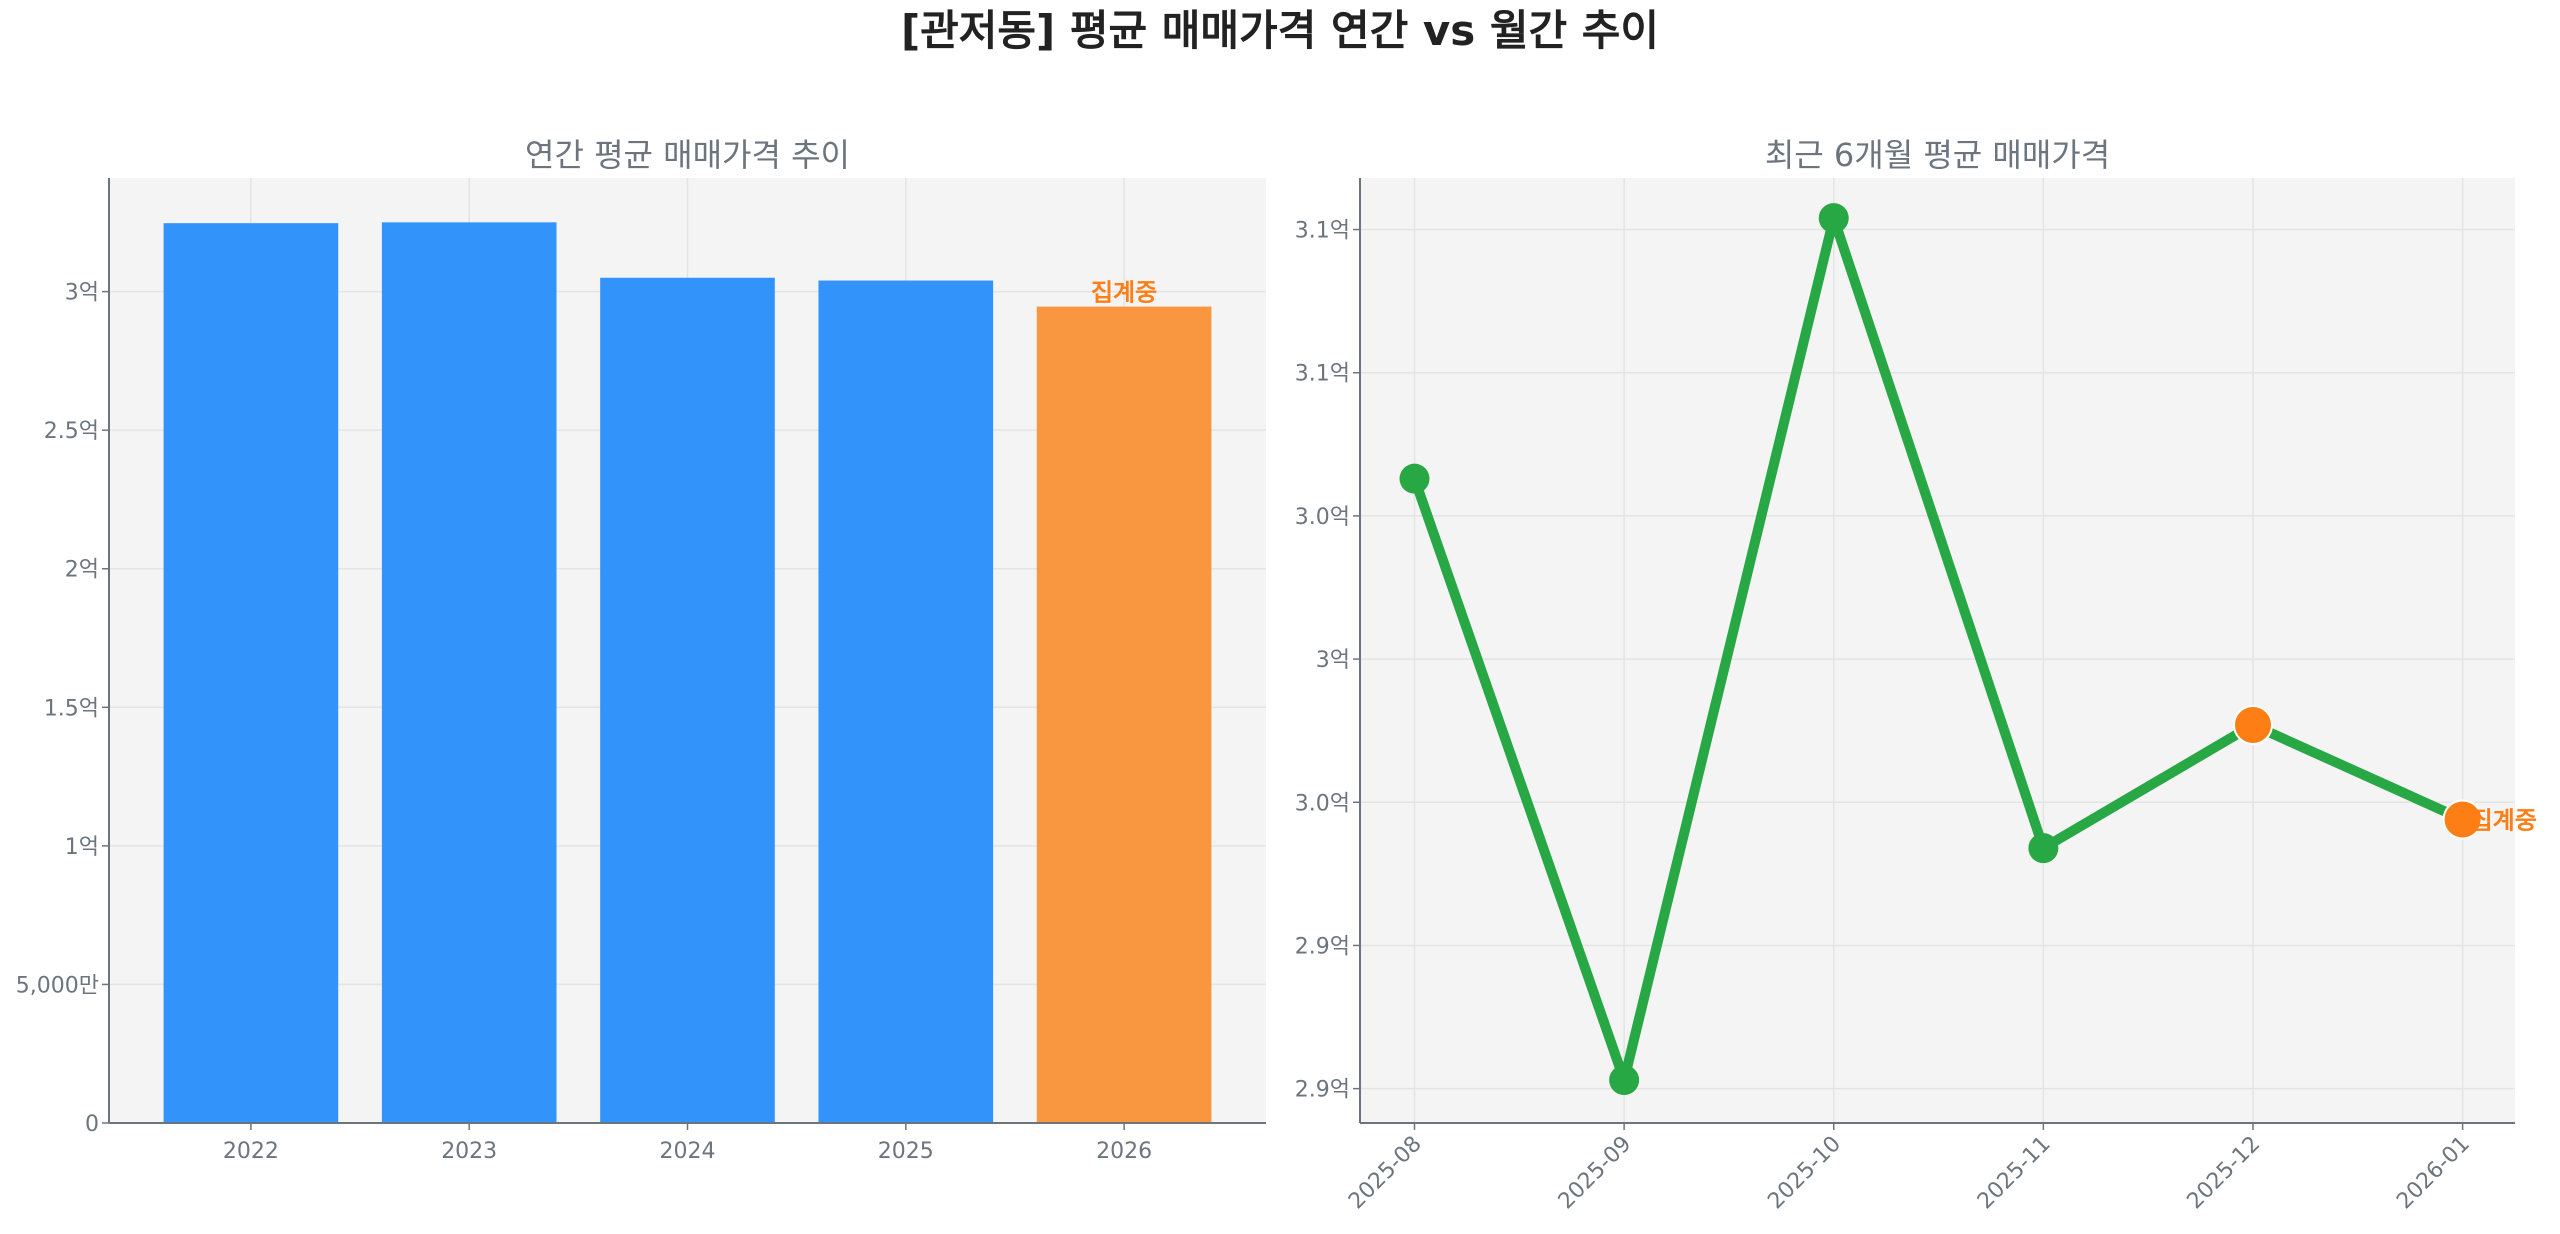  I want to click on y-tick-label: 1억, so click(82, 847).